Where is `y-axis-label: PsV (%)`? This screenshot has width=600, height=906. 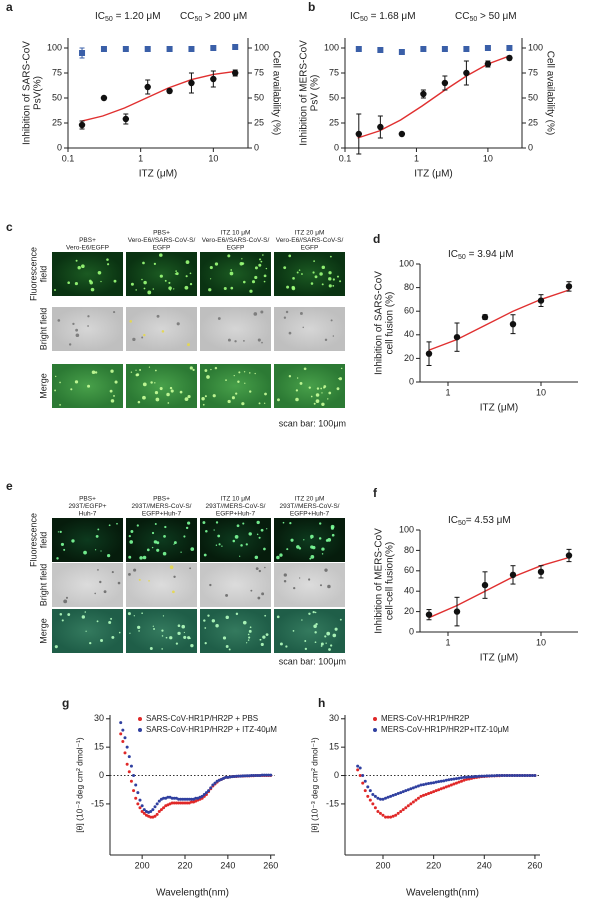
y-axis-label: PsV (%) is located at coordinates (315, 93).